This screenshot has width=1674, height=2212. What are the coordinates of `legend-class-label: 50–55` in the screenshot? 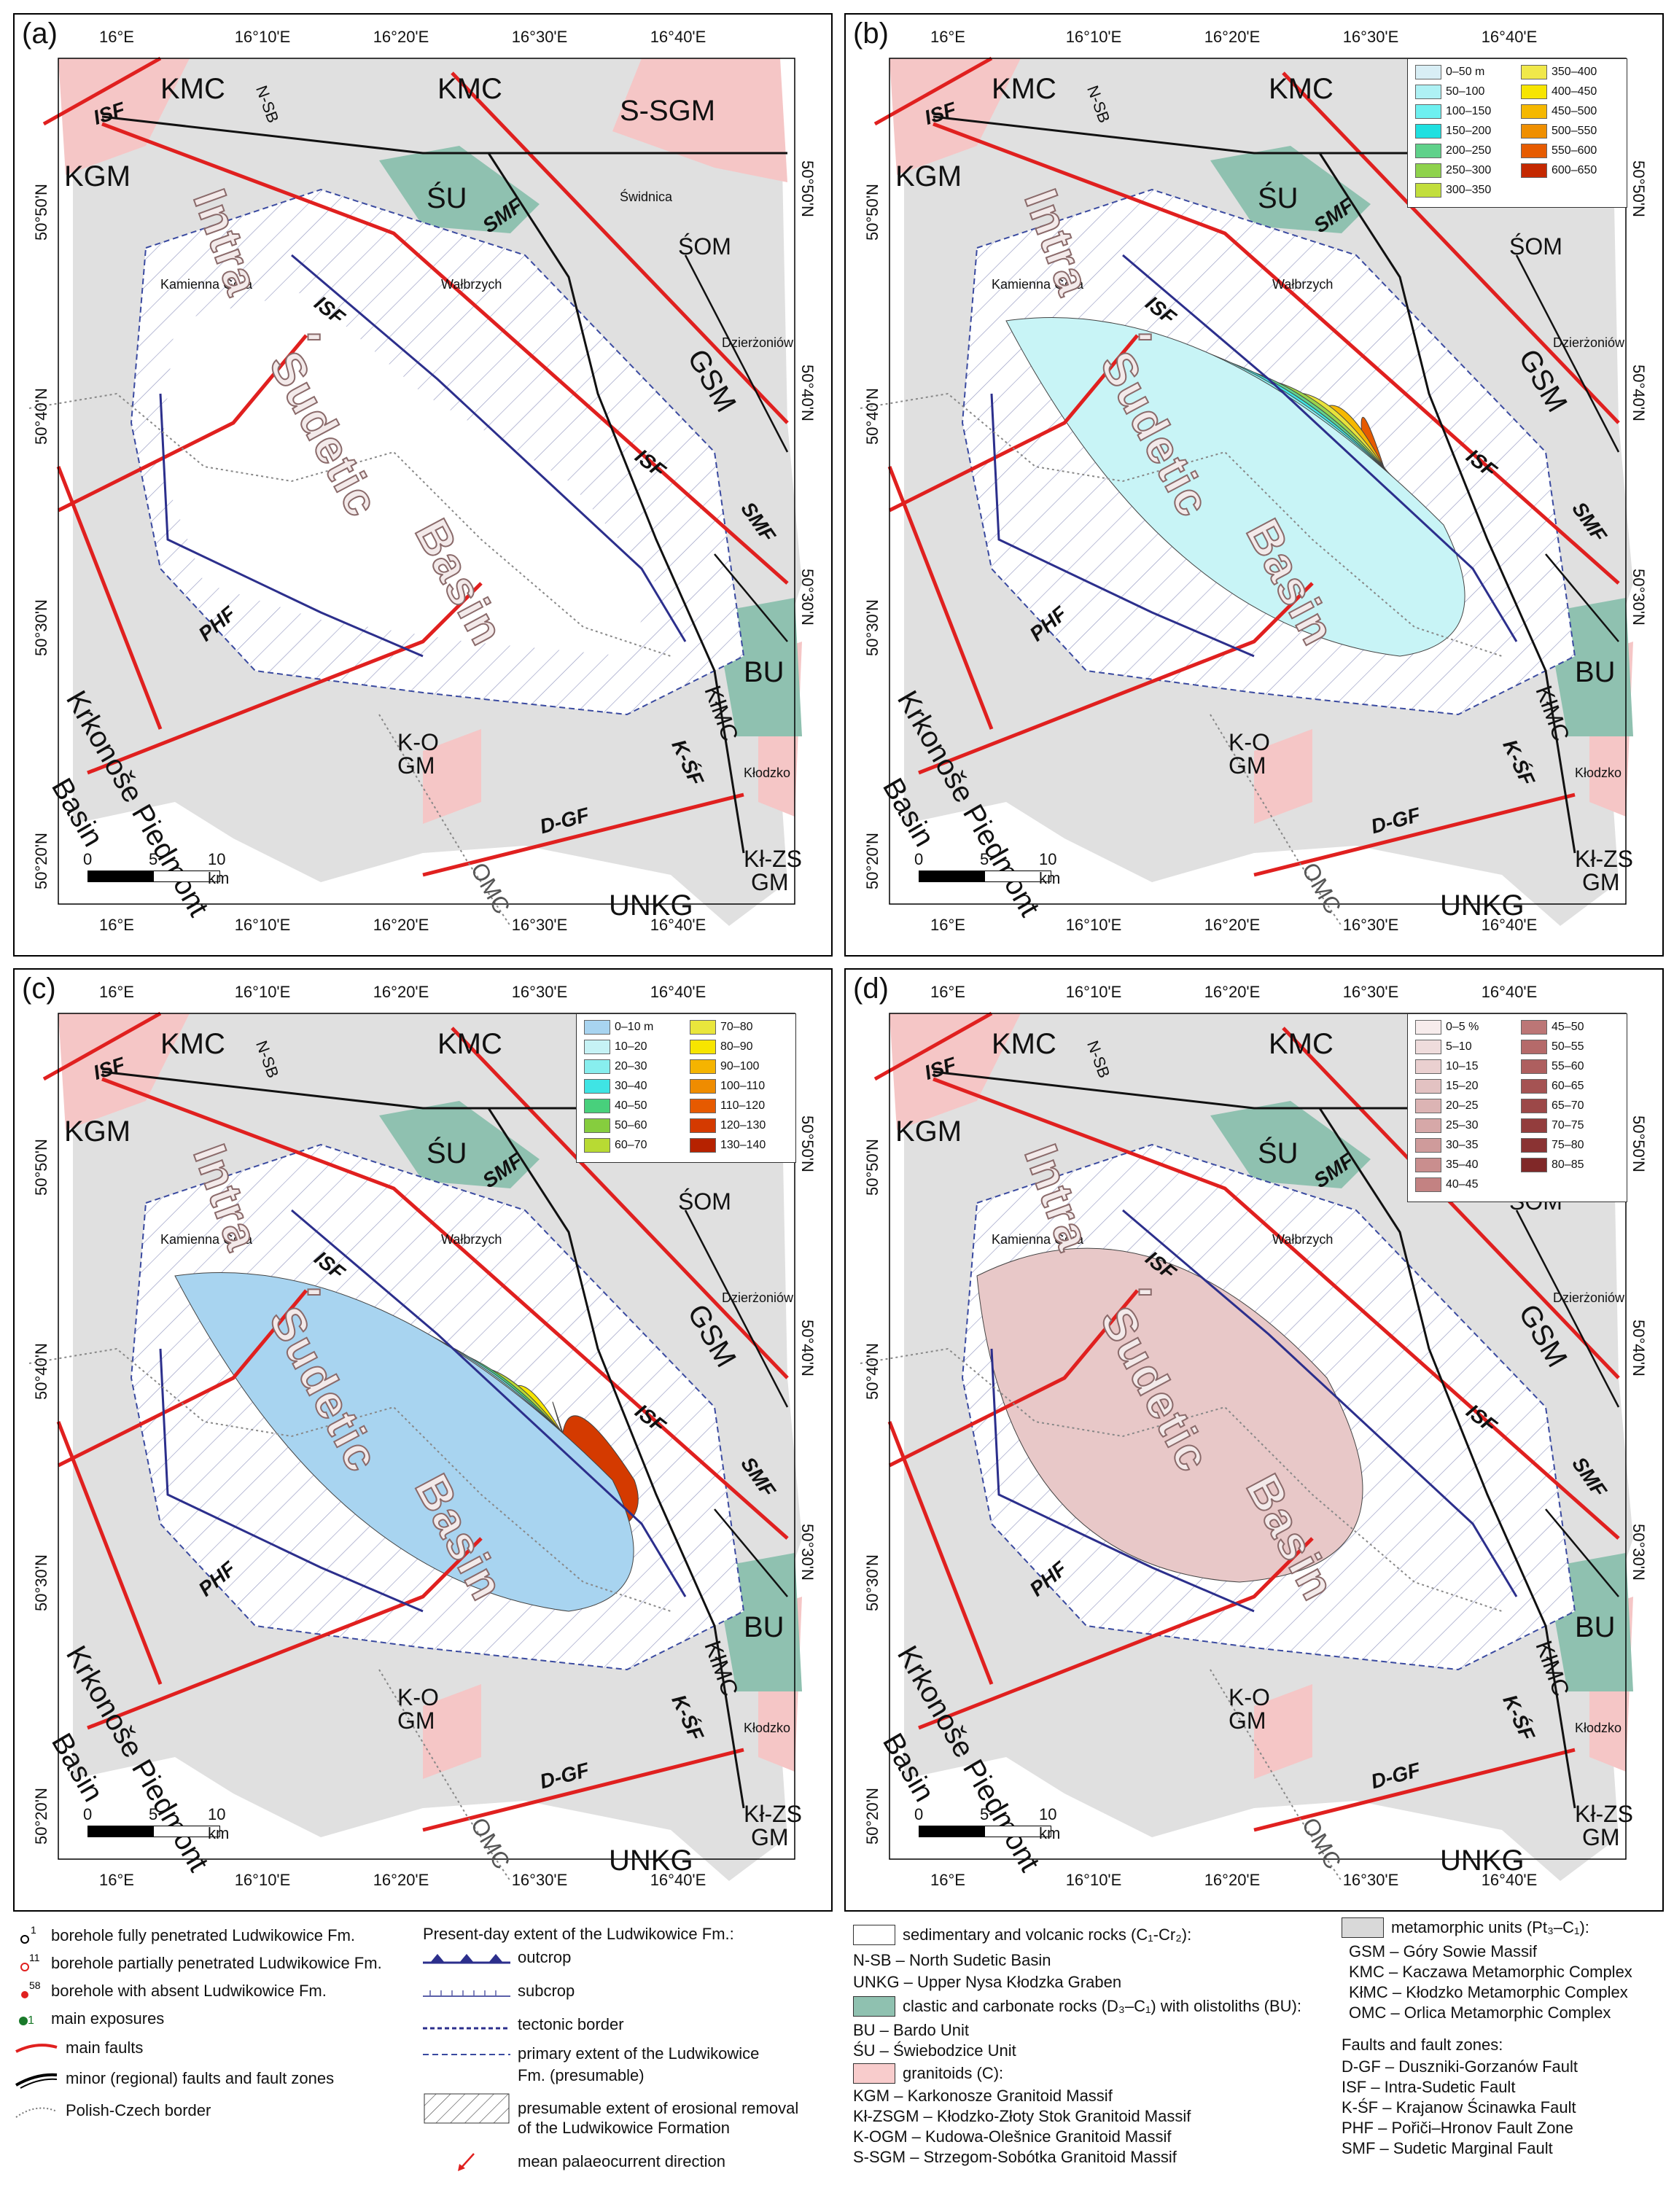 It's located at (1568, 1046).